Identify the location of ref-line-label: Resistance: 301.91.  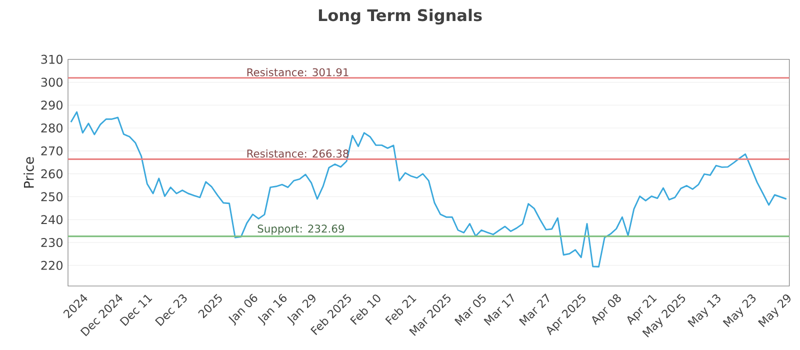
(297, 72).